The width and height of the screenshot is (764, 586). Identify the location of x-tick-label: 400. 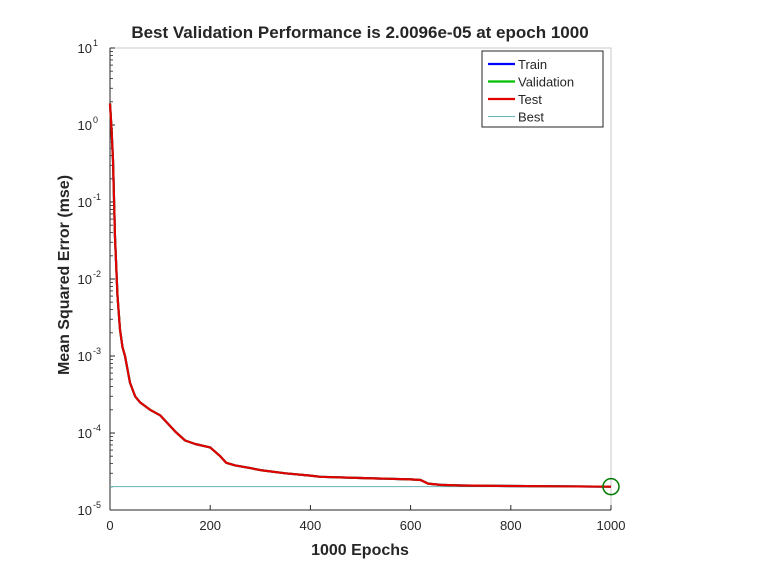
(311, 525).